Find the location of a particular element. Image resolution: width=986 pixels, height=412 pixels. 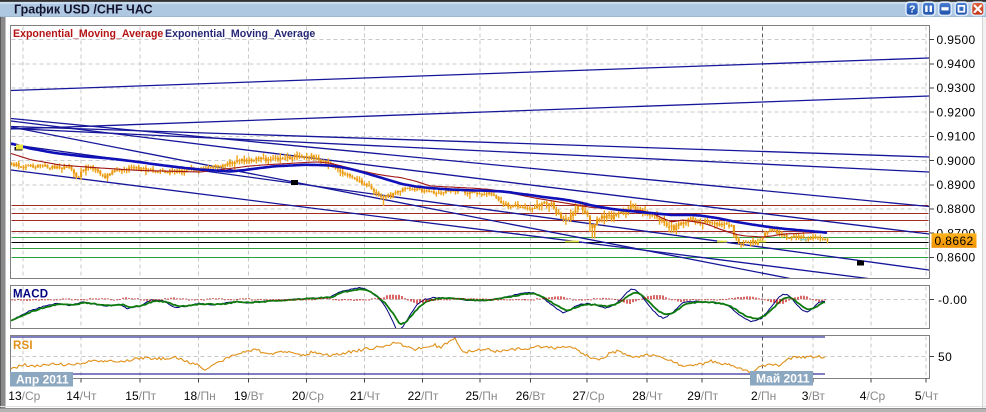

svg-text: График USD /CHF ЧАС is located at coordinates (83, 10).